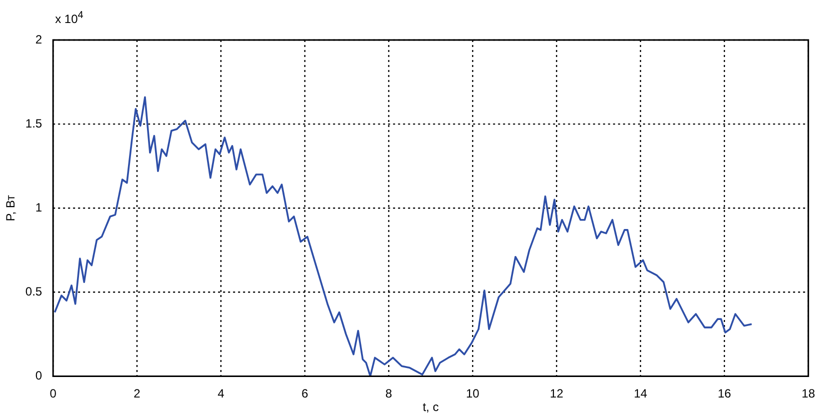 The image size is (818, 419). What do you see at coordinates (725, 393) in the screenshot?
I see `x-tick-label: 16` at bounding box center [725, 393].